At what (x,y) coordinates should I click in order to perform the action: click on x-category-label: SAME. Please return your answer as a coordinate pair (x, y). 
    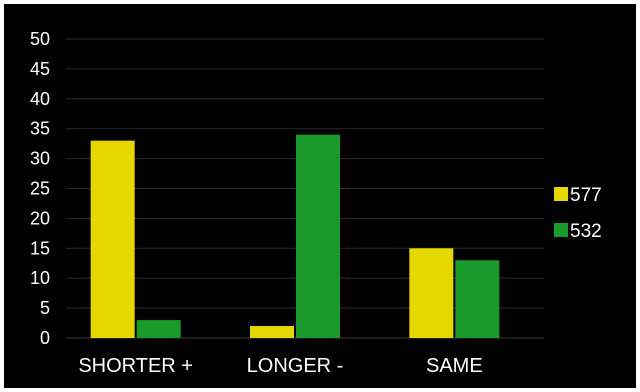
    Looking at the image, I should click on (454, 366).